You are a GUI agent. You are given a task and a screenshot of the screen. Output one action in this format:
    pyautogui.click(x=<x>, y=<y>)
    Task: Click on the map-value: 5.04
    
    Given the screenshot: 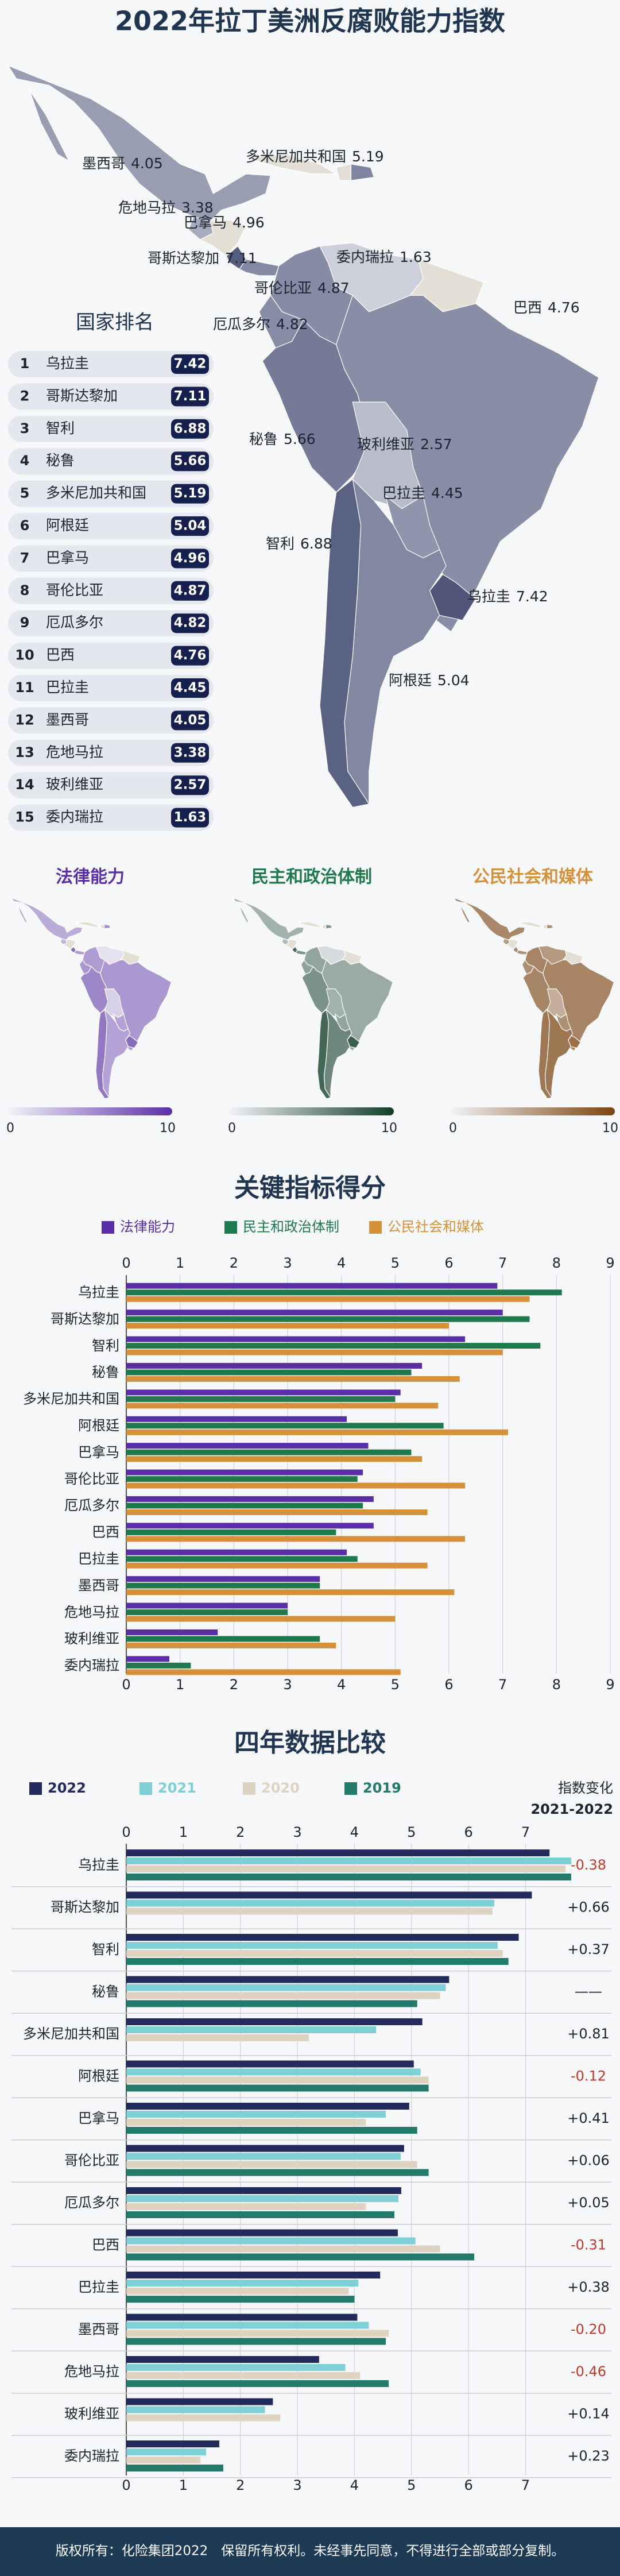 What is the action you would take?
    pyautogui.click(x=453, y=680)
    